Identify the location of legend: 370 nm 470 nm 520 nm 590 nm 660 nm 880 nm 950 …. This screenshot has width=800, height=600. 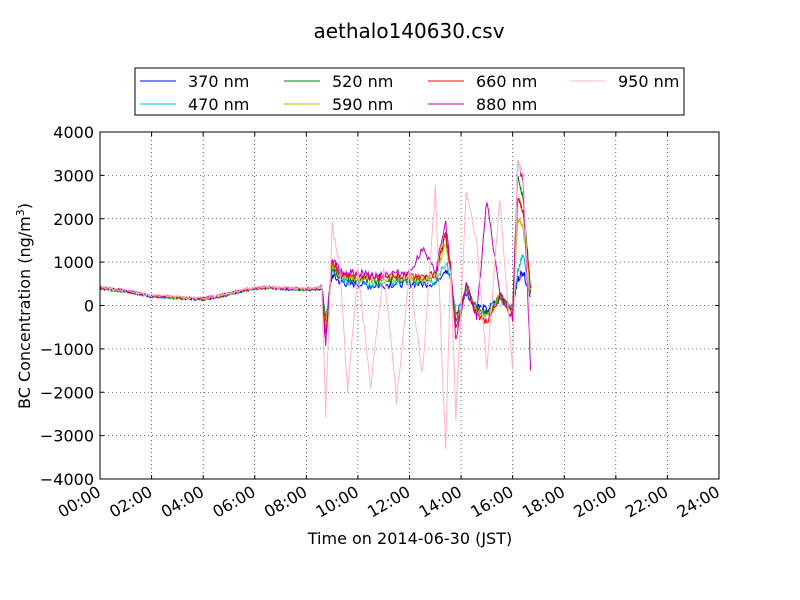
(409, 91).